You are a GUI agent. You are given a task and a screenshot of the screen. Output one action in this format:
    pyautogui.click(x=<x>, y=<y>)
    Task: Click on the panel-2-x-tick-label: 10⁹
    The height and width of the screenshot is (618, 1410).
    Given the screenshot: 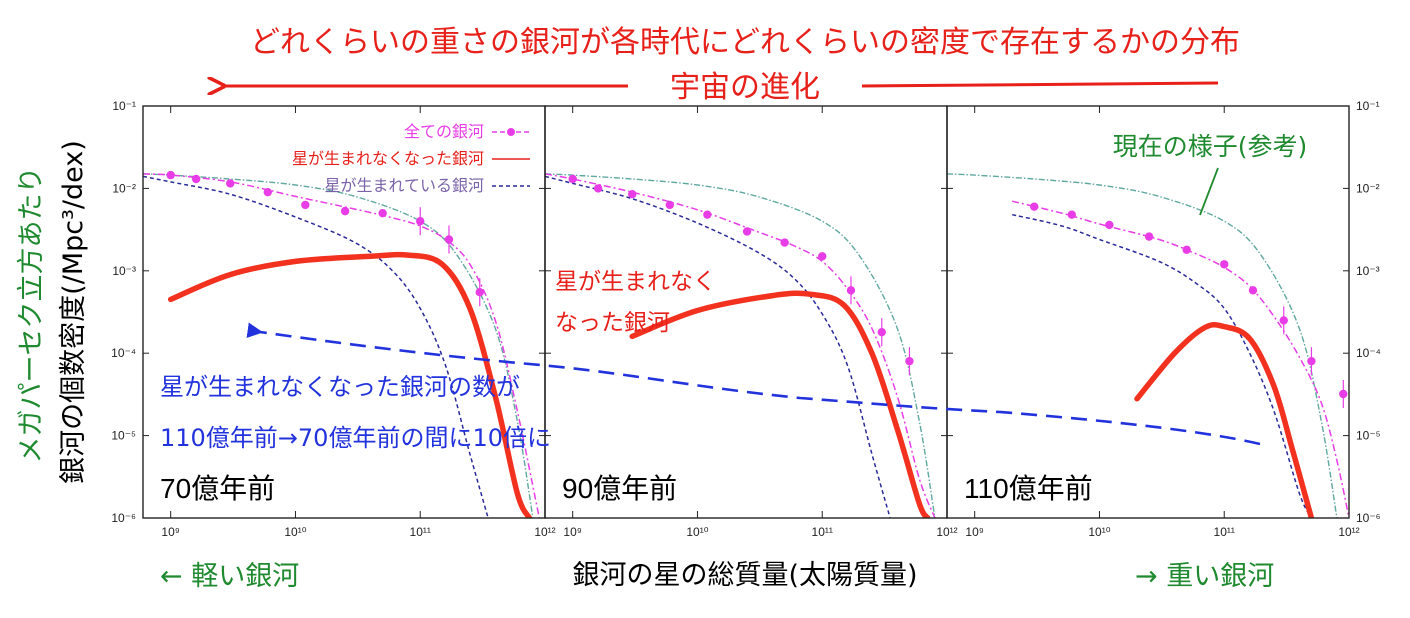 What is the action you would take?
    pyautogui.click(x=572, y=532)
    